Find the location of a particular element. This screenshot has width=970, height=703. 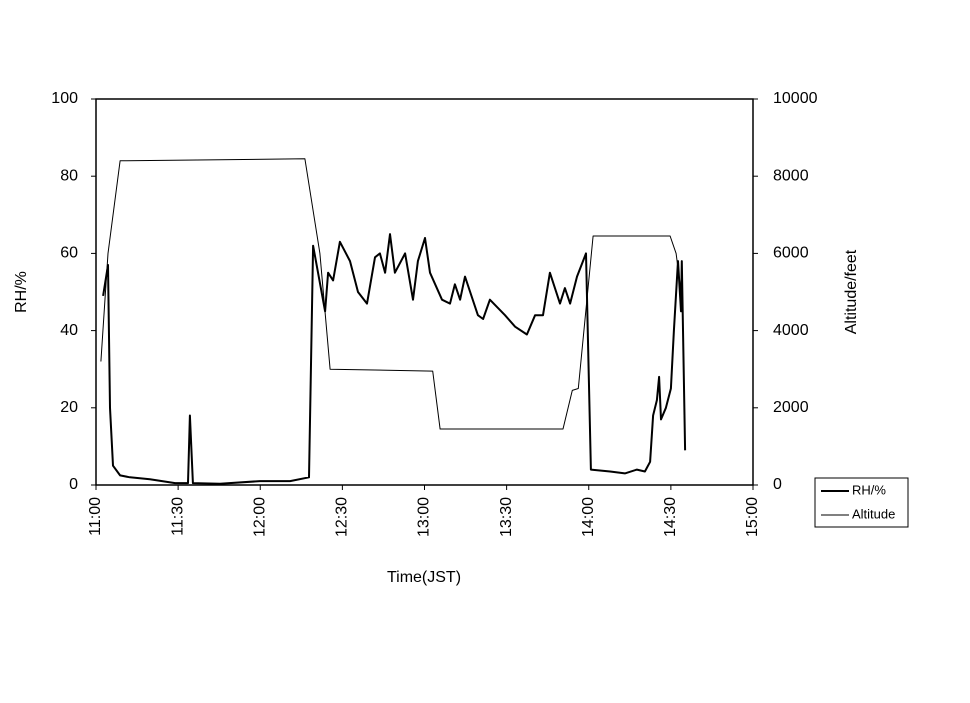

x-tick-label: 11:30 is located at coordinates (177, 516).